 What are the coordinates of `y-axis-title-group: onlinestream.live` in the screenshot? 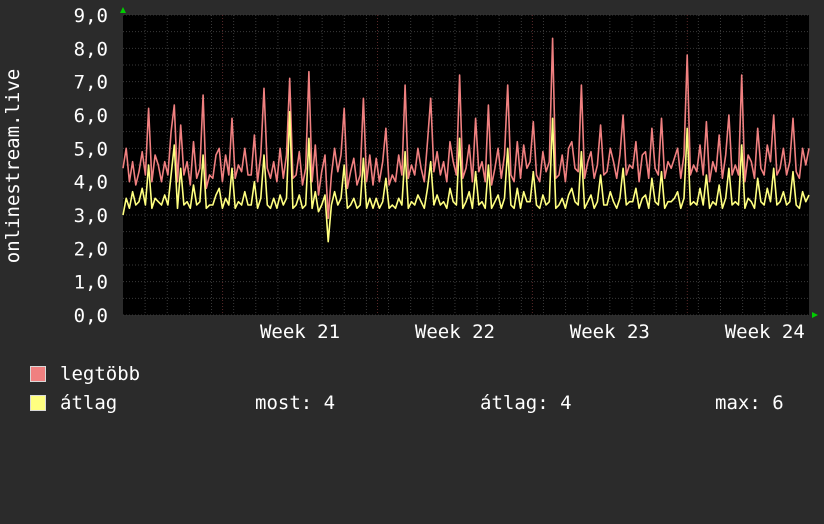 It's located at (13, 166).